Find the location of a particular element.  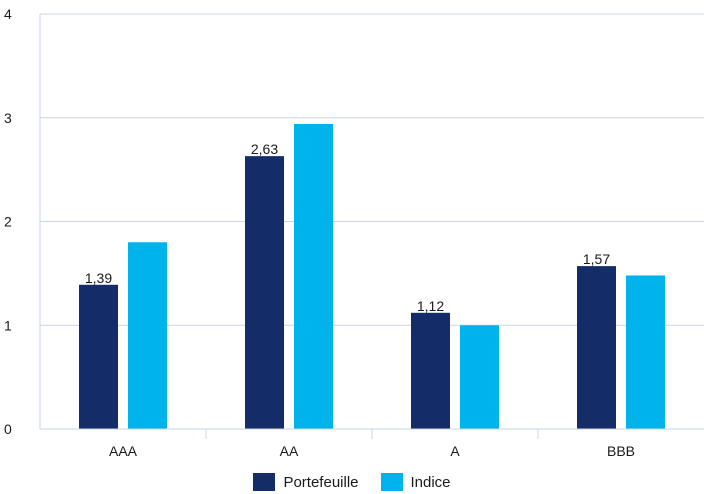

bar-indice-bbb is located at coordinates (645, 352).